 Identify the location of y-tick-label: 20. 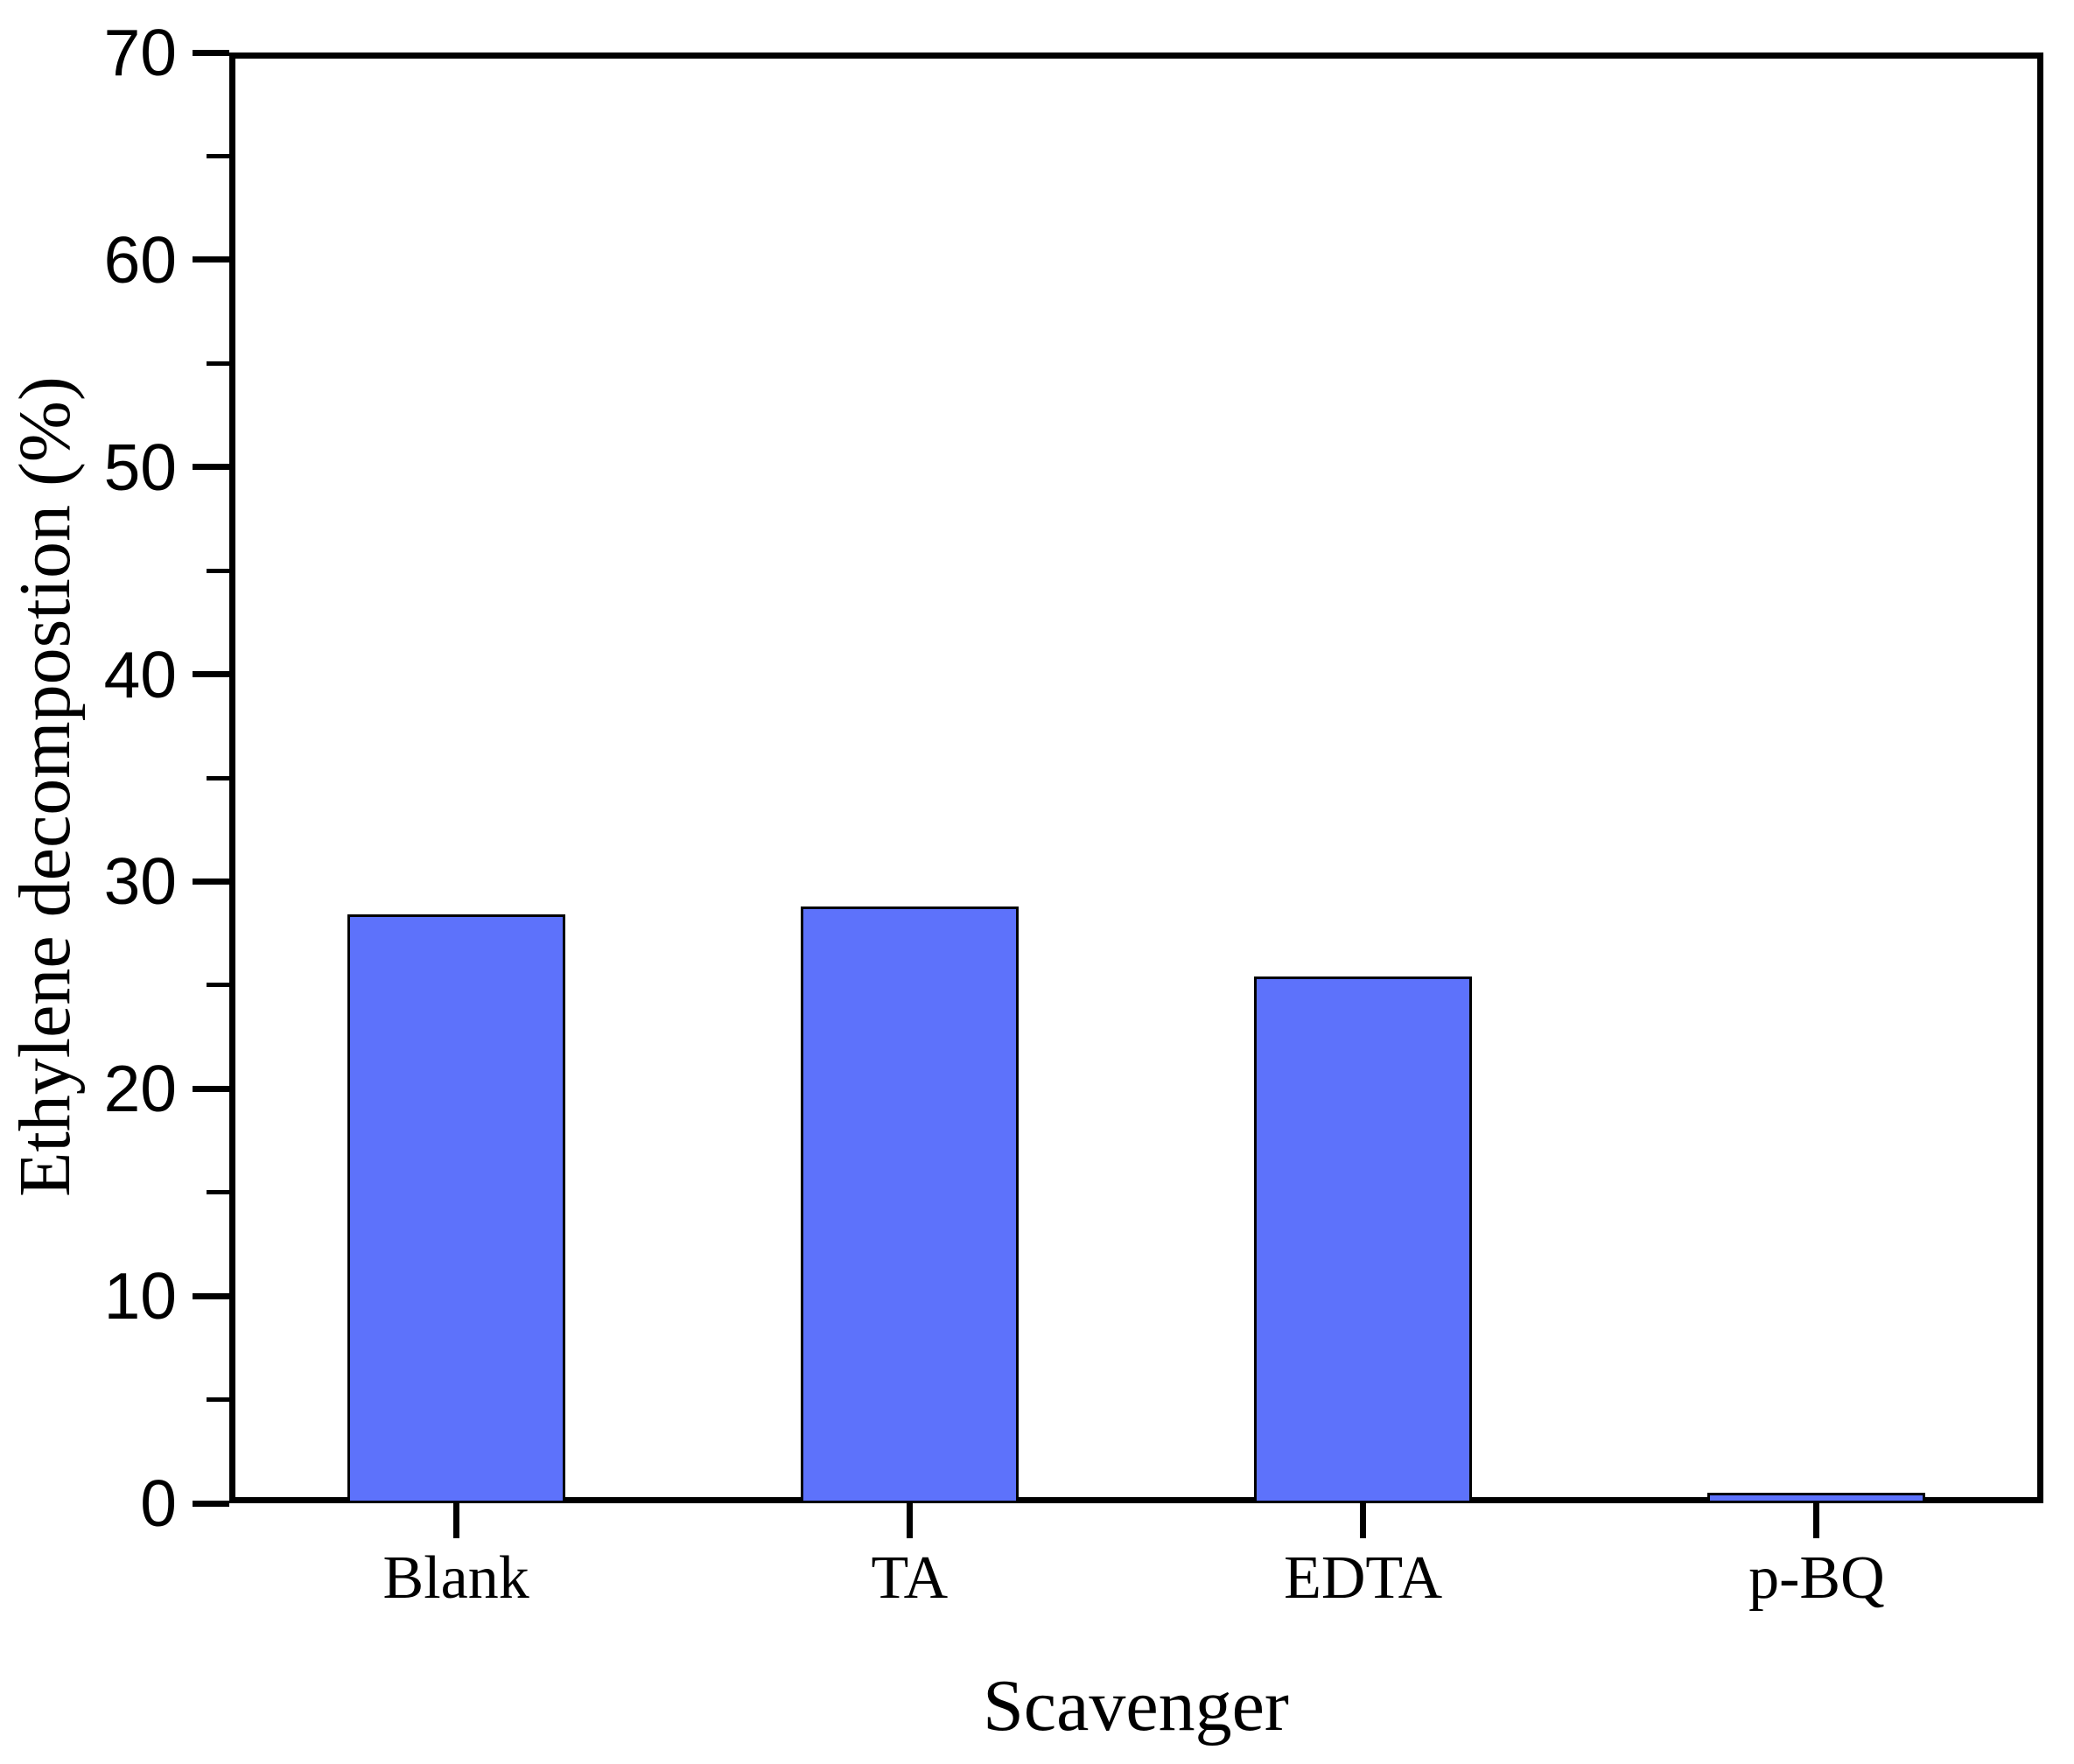
(140, 1089).